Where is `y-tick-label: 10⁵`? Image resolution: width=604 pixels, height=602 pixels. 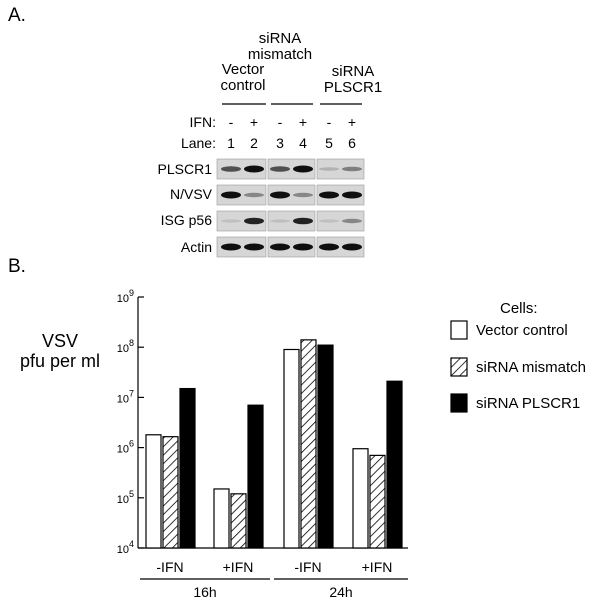
y-tick-label: 10⁵ is located at coordinates (125, 497).